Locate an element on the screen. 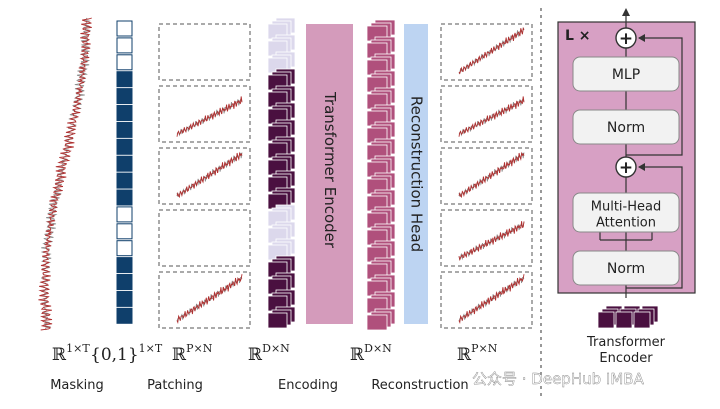 The height and width of the screenshot is (409, 720). reconstruction-token is located at coordinates (377, 322).